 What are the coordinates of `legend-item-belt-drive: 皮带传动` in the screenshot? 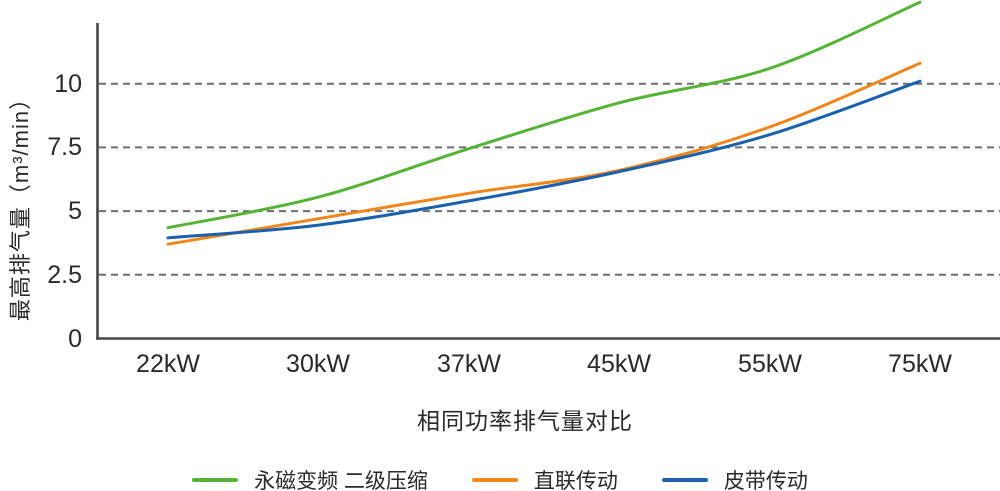 It's located at (734, 478).